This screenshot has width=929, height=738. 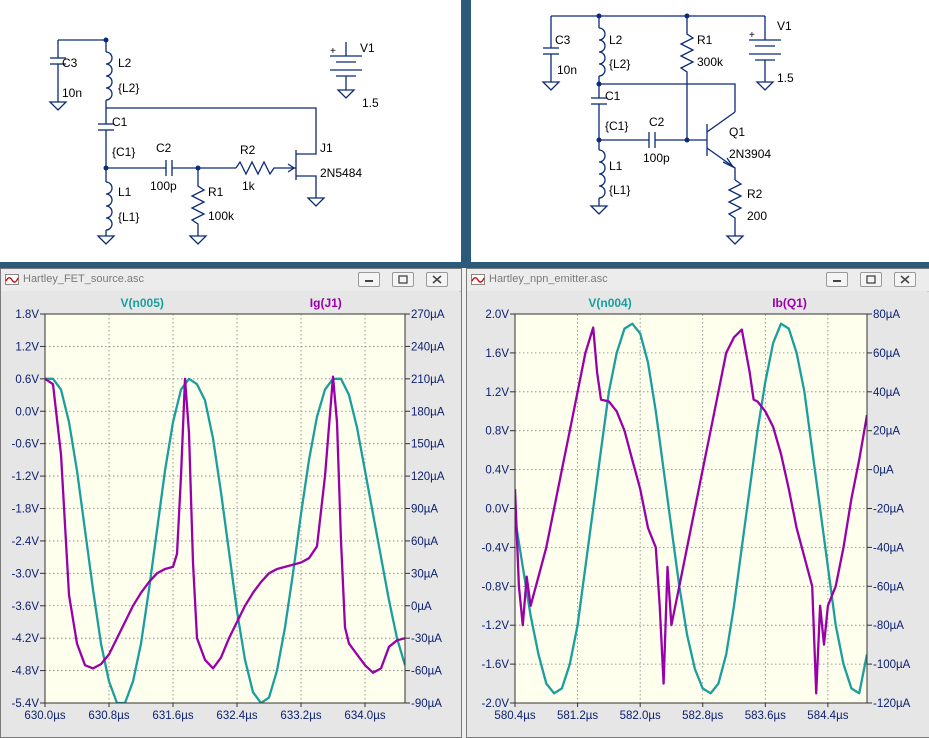 I want to click on fet-c2-label: C2, so click(x=164, y=148).